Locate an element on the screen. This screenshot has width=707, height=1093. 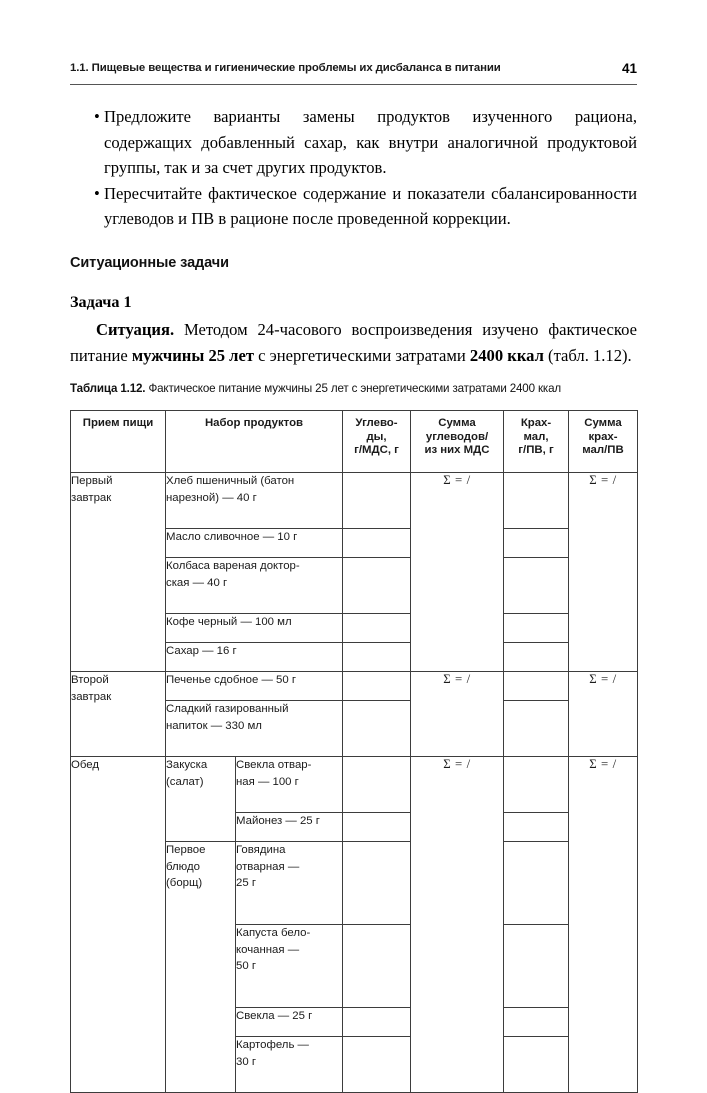
product-name-line: 50 г is located at coordinates (246, 966).